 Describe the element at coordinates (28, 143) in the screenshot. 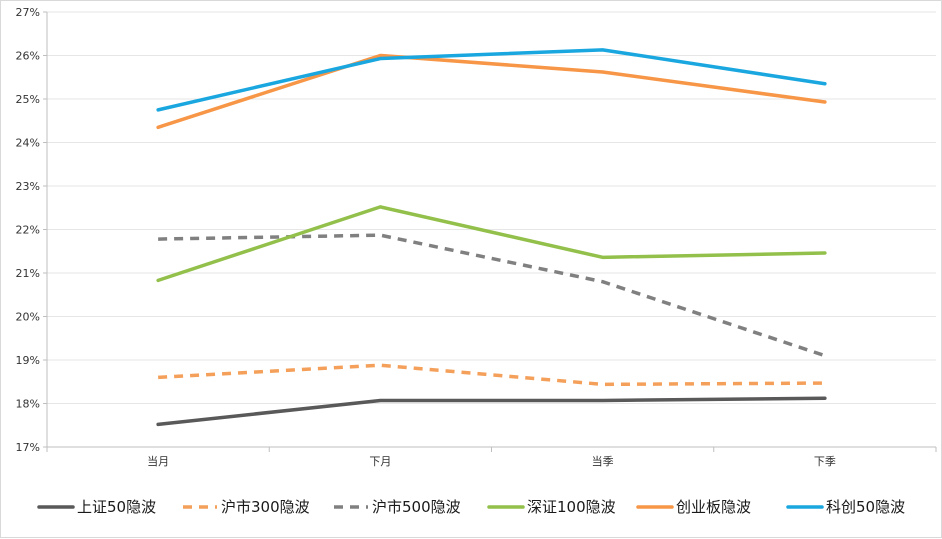

I see `y-tick-label: 24%` at that location.